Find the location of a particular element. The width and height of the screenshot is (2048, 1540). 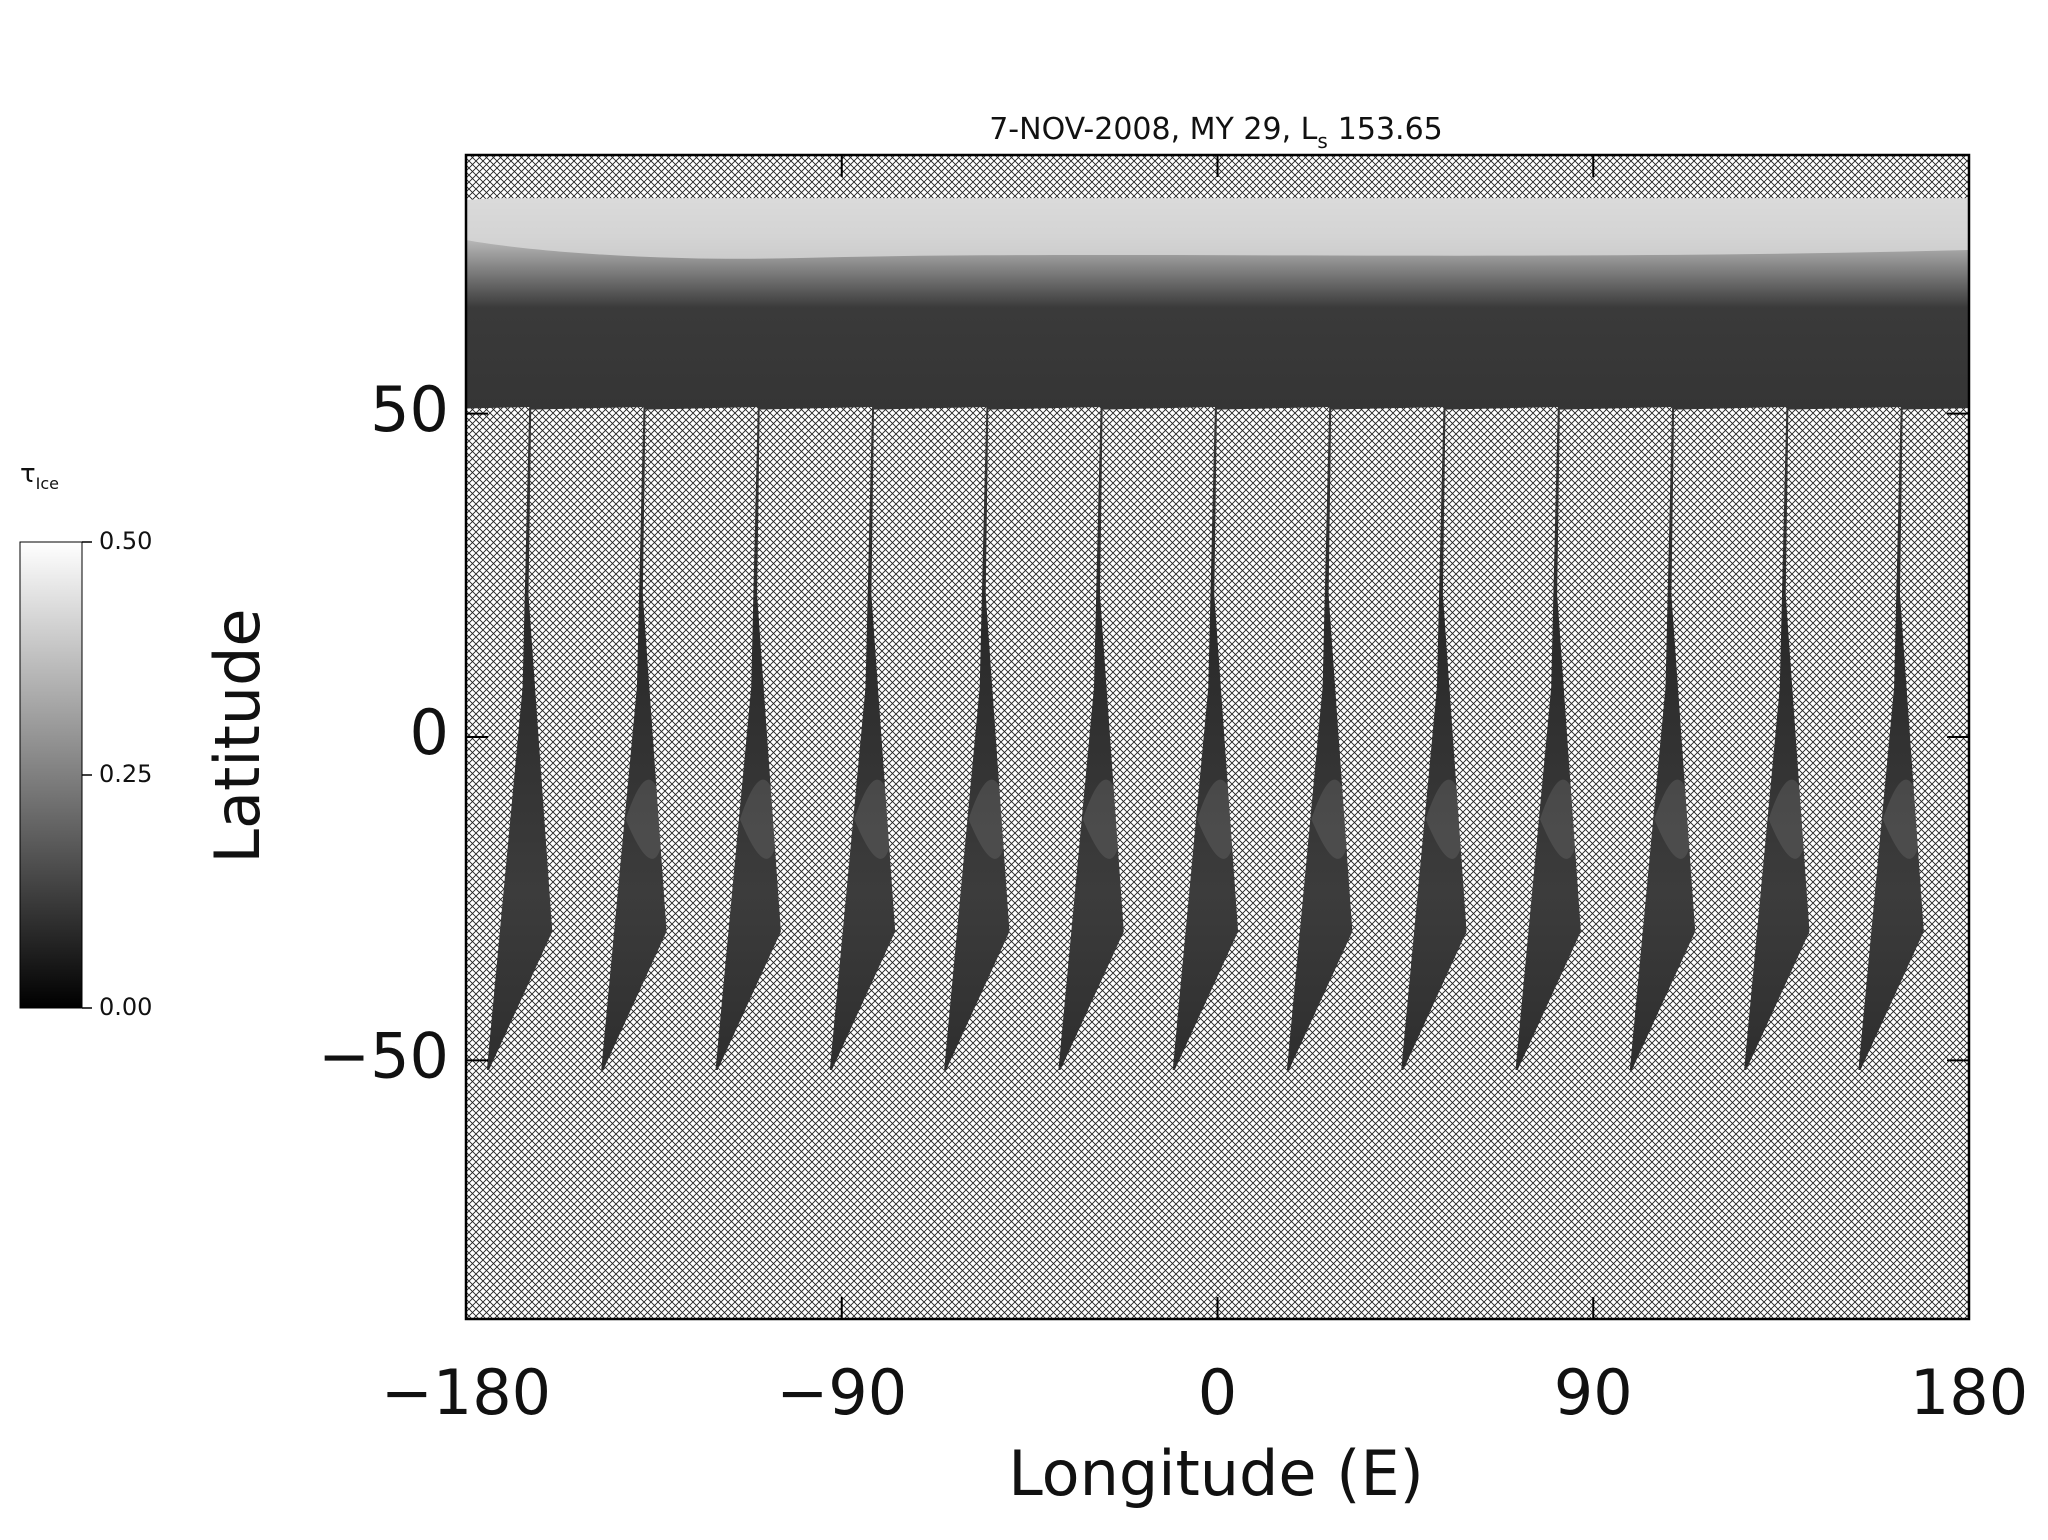

x-axis-label: Longitude (E) is located at coordinates (1216, 1473).